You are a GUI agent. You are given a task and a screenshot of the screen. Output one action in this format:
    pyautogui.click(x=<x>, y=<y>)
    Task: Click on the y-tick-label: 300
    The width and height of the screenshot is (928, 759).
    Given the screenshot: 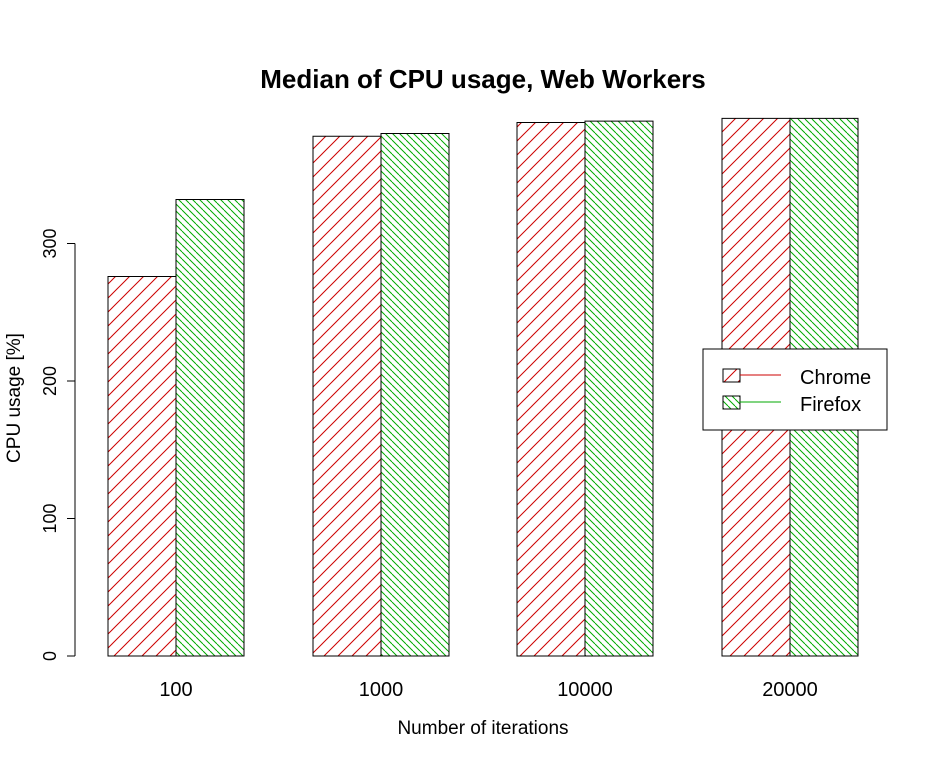 What is the action you would take?
    pyautogui.click(x=50, y=243)
    